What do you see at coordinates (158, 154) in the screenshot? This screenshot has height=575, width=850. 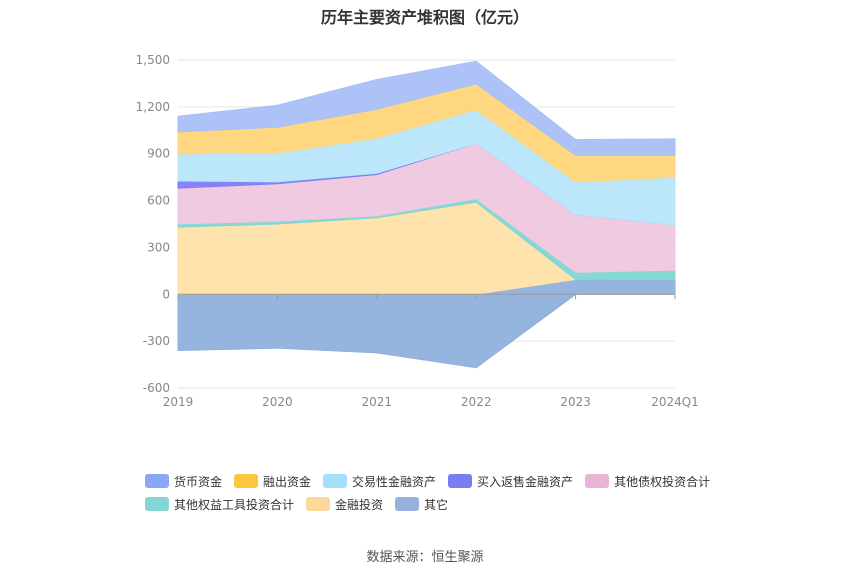 I see `y-tick-label: 900` at bounding box center [158, 154].